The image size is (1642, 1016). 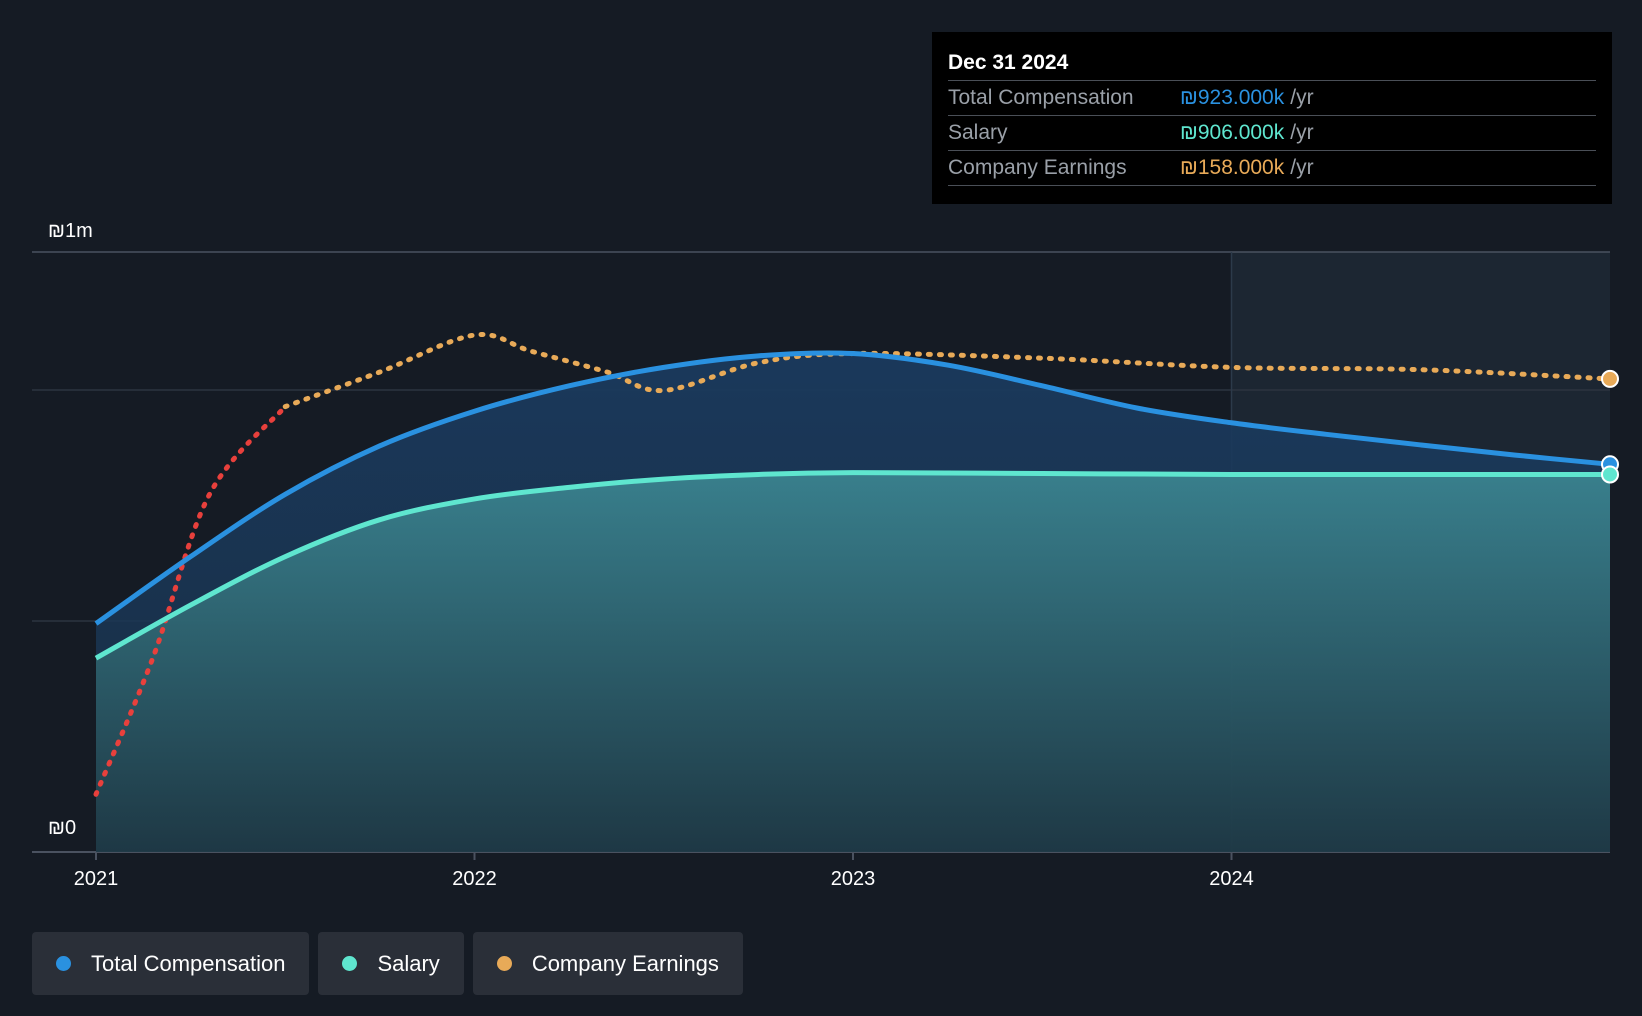 What do you see at coordinates (1232, 132) in the screenshot?
I see `tooltip-value: ₪906.000k` at bounding box center [1232, 132].